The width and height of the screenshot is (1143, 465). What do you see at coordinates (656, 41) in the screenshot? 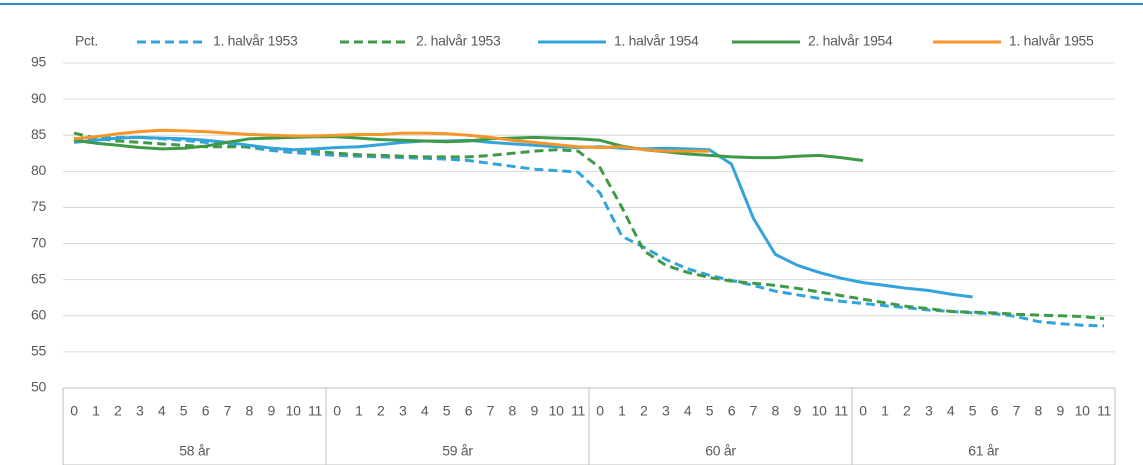
I see `legend-label: 1. halvår 1954` at bounding box center [656, 41].